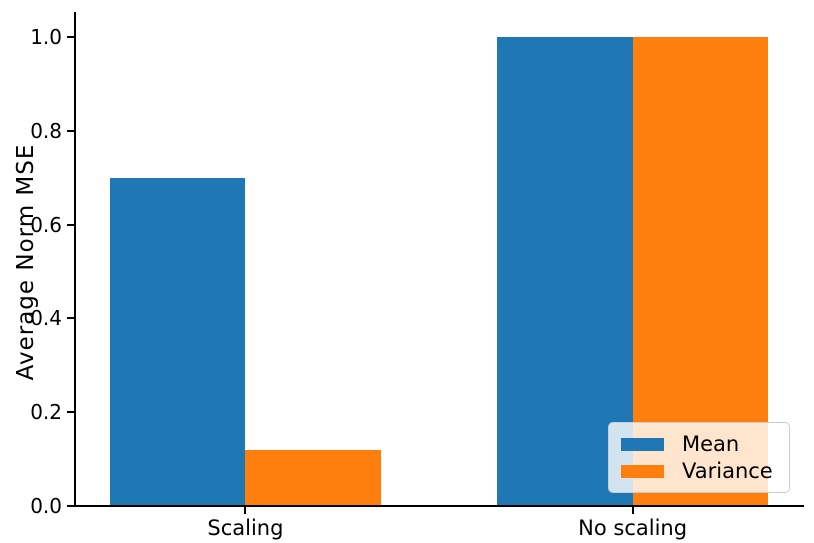  Describe the element at coordinates (177, 341) in the screenshot. I see `bar-mean-scaling` at that location.